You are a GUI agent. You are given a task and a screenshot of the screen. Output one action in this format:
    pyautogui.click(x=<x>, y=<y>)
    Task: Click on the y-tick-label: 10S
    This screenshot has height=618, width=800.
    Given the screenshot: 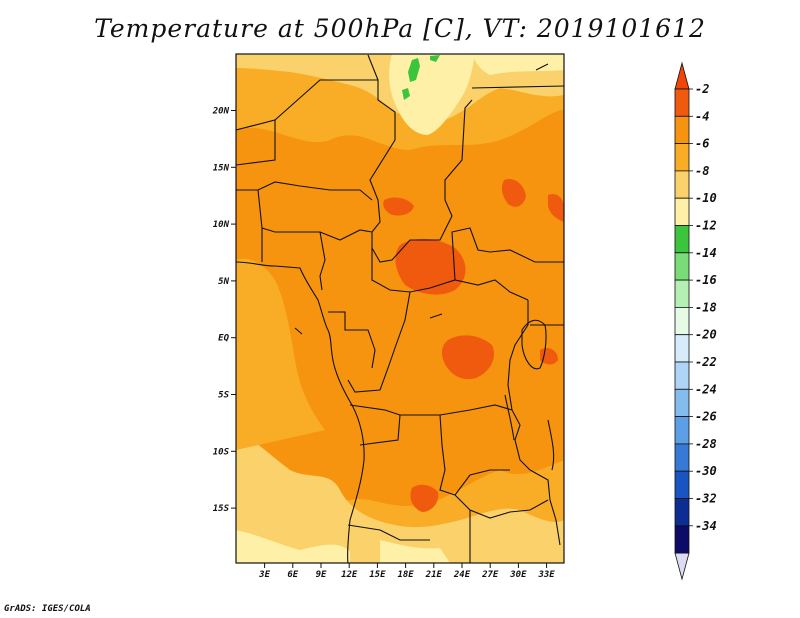 What is the action you would take?
    pyautogui.click(x=221, y=452)
    